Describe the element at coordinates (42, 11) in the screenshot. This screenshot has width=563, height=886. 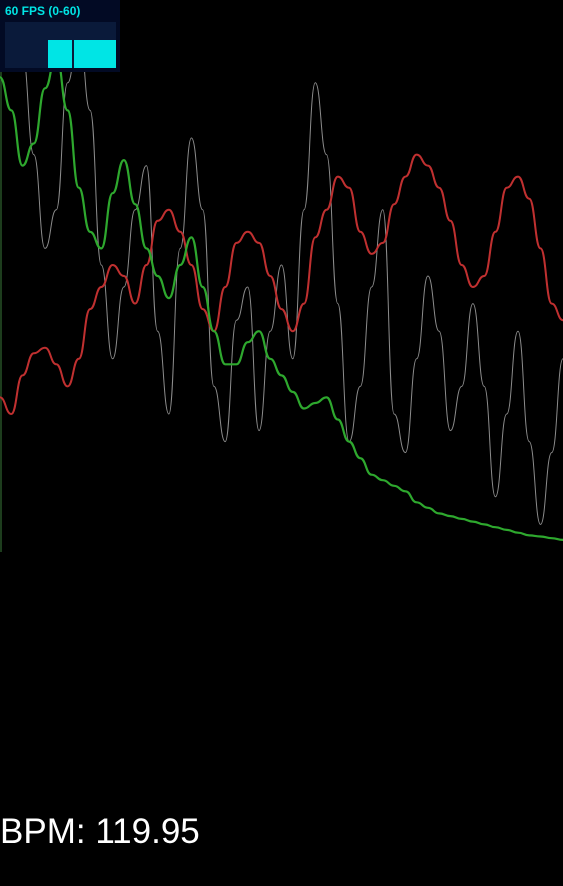
I see `fps-label: 60 FPS (0-60)` at that location.